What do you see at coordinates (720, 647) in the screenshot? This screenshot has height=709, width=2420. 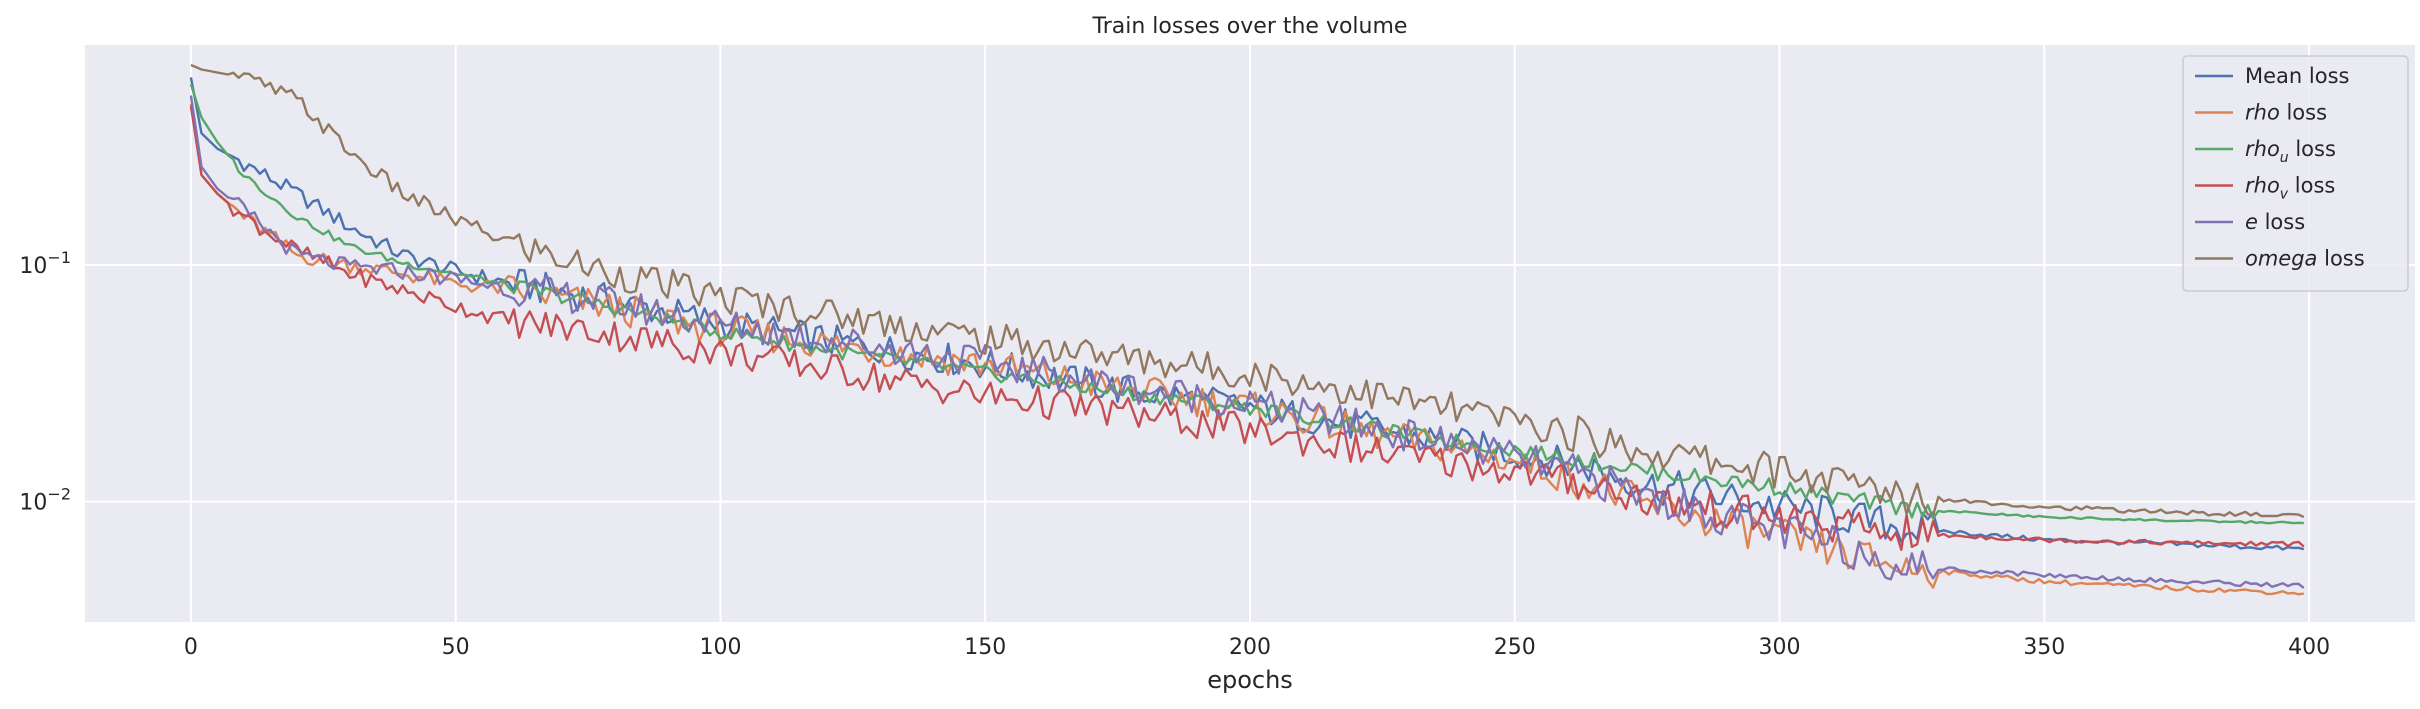 I see `x-tick-label: 100` at bounding box center [720, 647].